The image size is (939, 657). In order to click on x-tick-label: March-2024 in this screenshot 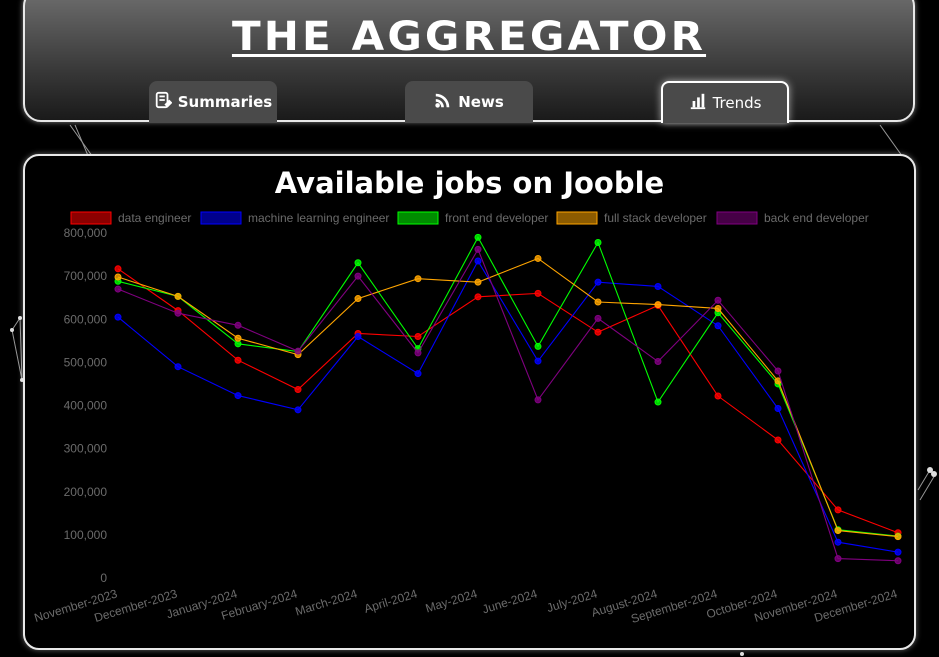, I will do `click(327, 602)`.